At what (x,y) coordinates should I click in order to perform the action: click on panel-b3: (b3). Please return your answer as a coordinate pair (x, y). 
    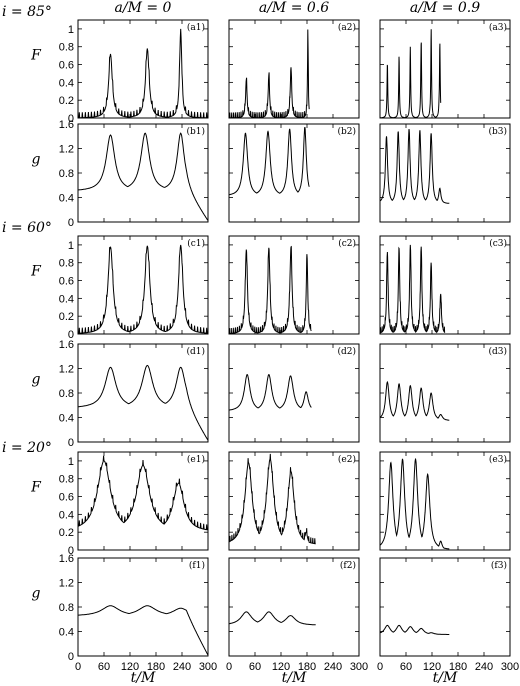
    Looking at the image, I should click on (445, 173).